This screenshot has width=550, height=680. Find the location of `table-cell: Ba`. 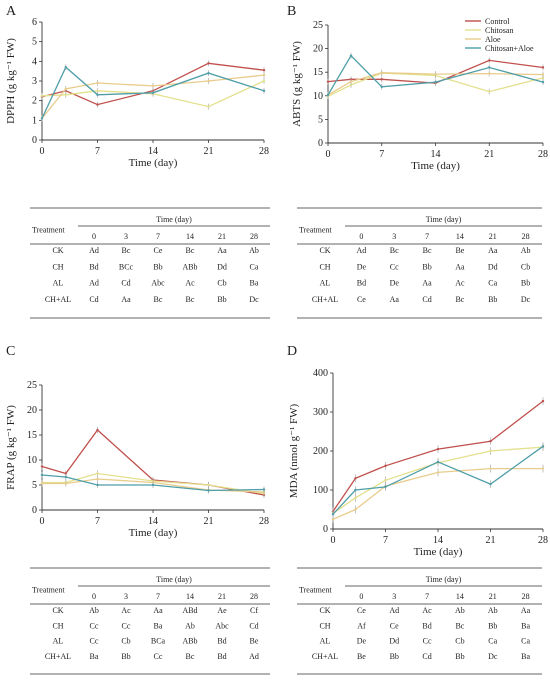

table-cell: Ba is located at coordinates (94, 656).